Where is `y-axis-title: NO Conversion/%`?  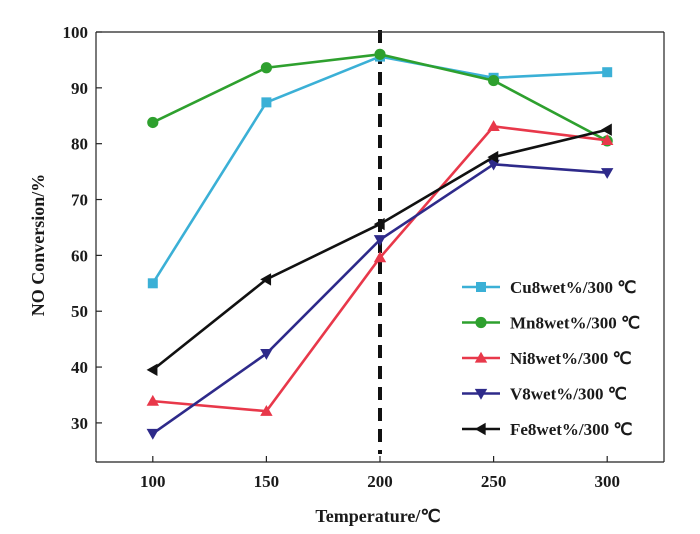 y-axis-title: NO Conversion/% is located at coordinates (38, 245).